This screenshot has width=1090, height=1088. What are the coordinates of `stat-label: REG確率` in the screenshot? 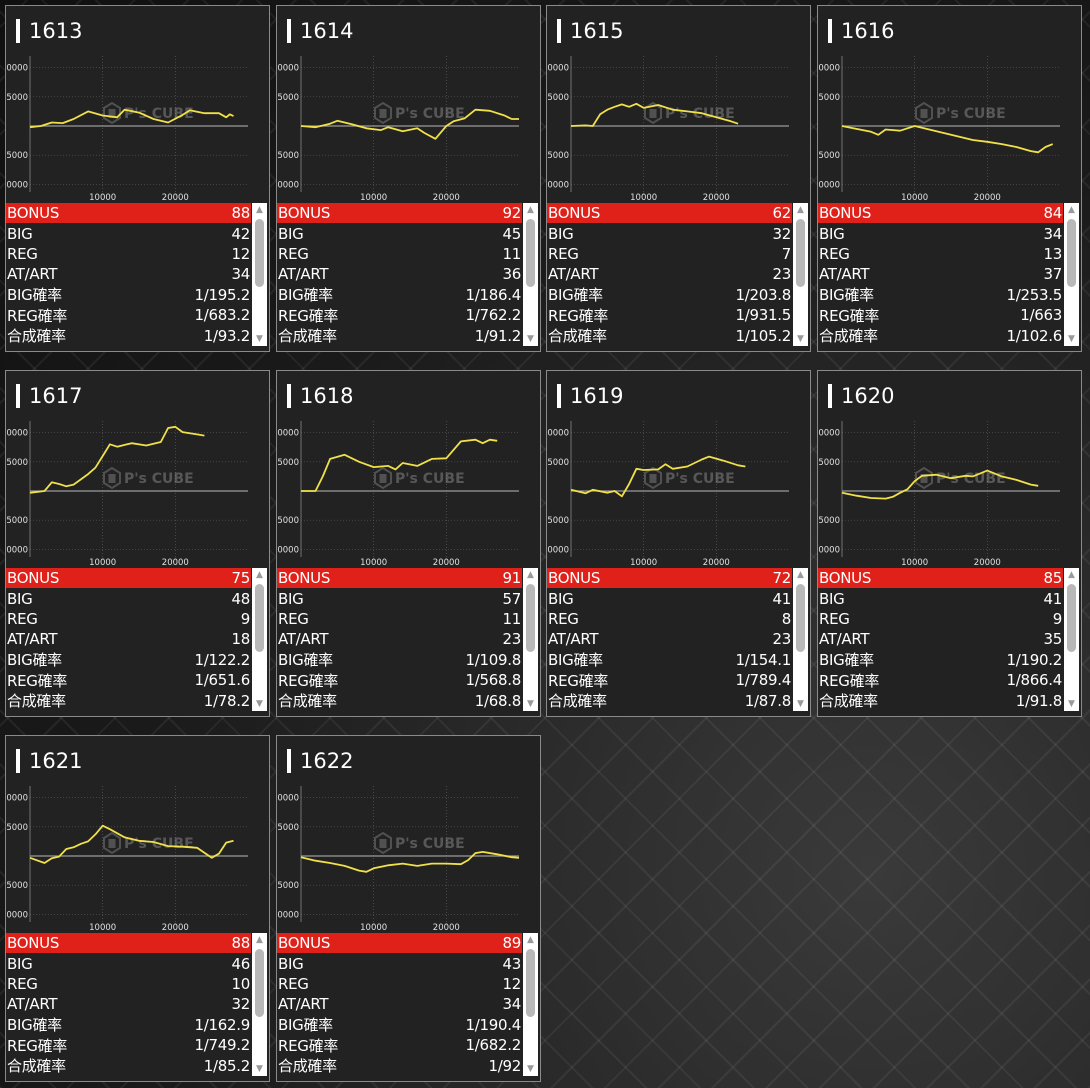 It's located at (308, 680).